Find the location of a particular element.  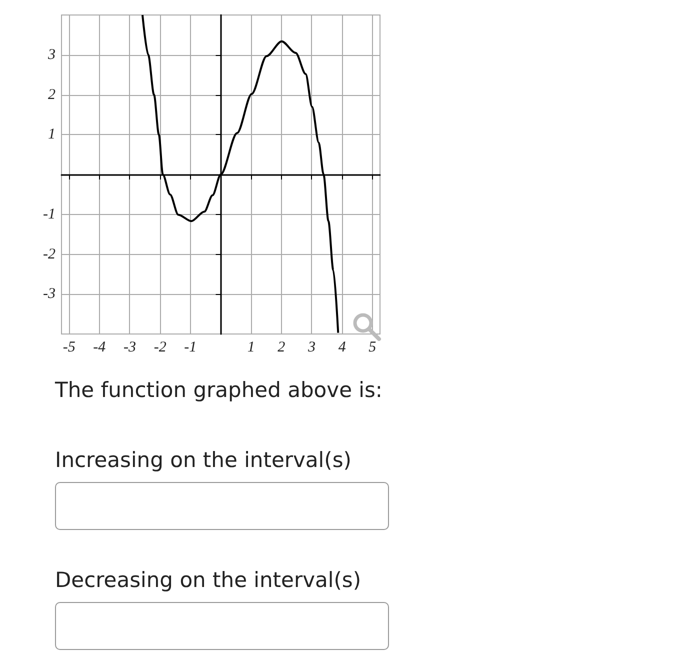

text: Decreasing on the interval(s) is located at coordinates (208, 580).